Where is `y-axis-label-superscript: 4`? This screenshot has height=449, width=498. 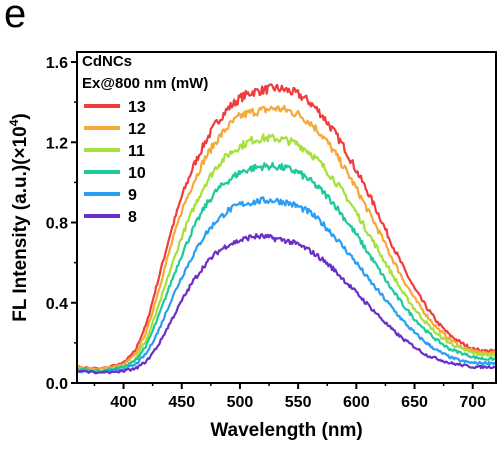 y-axis-label-superscript: 4 is located at coordinates (14, 122).